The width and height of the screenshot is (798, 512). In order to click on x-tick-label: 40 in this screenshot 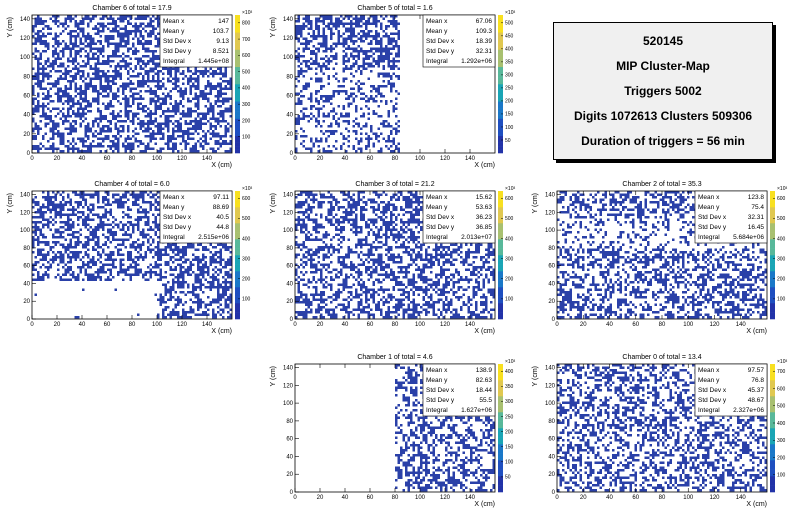, I will do `click(345, 325)`.